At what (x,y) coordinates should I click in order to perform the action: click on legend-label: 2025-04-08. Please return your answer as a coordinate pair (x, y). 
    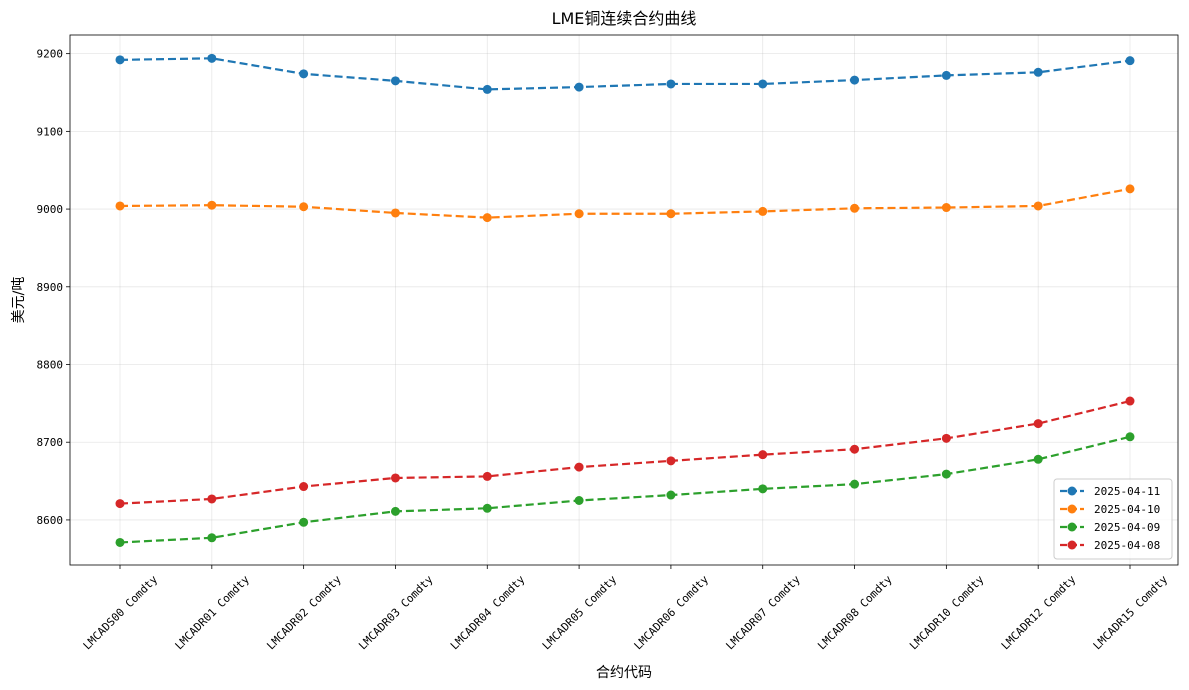
    Looking at the image, I should click on (1127, 545).